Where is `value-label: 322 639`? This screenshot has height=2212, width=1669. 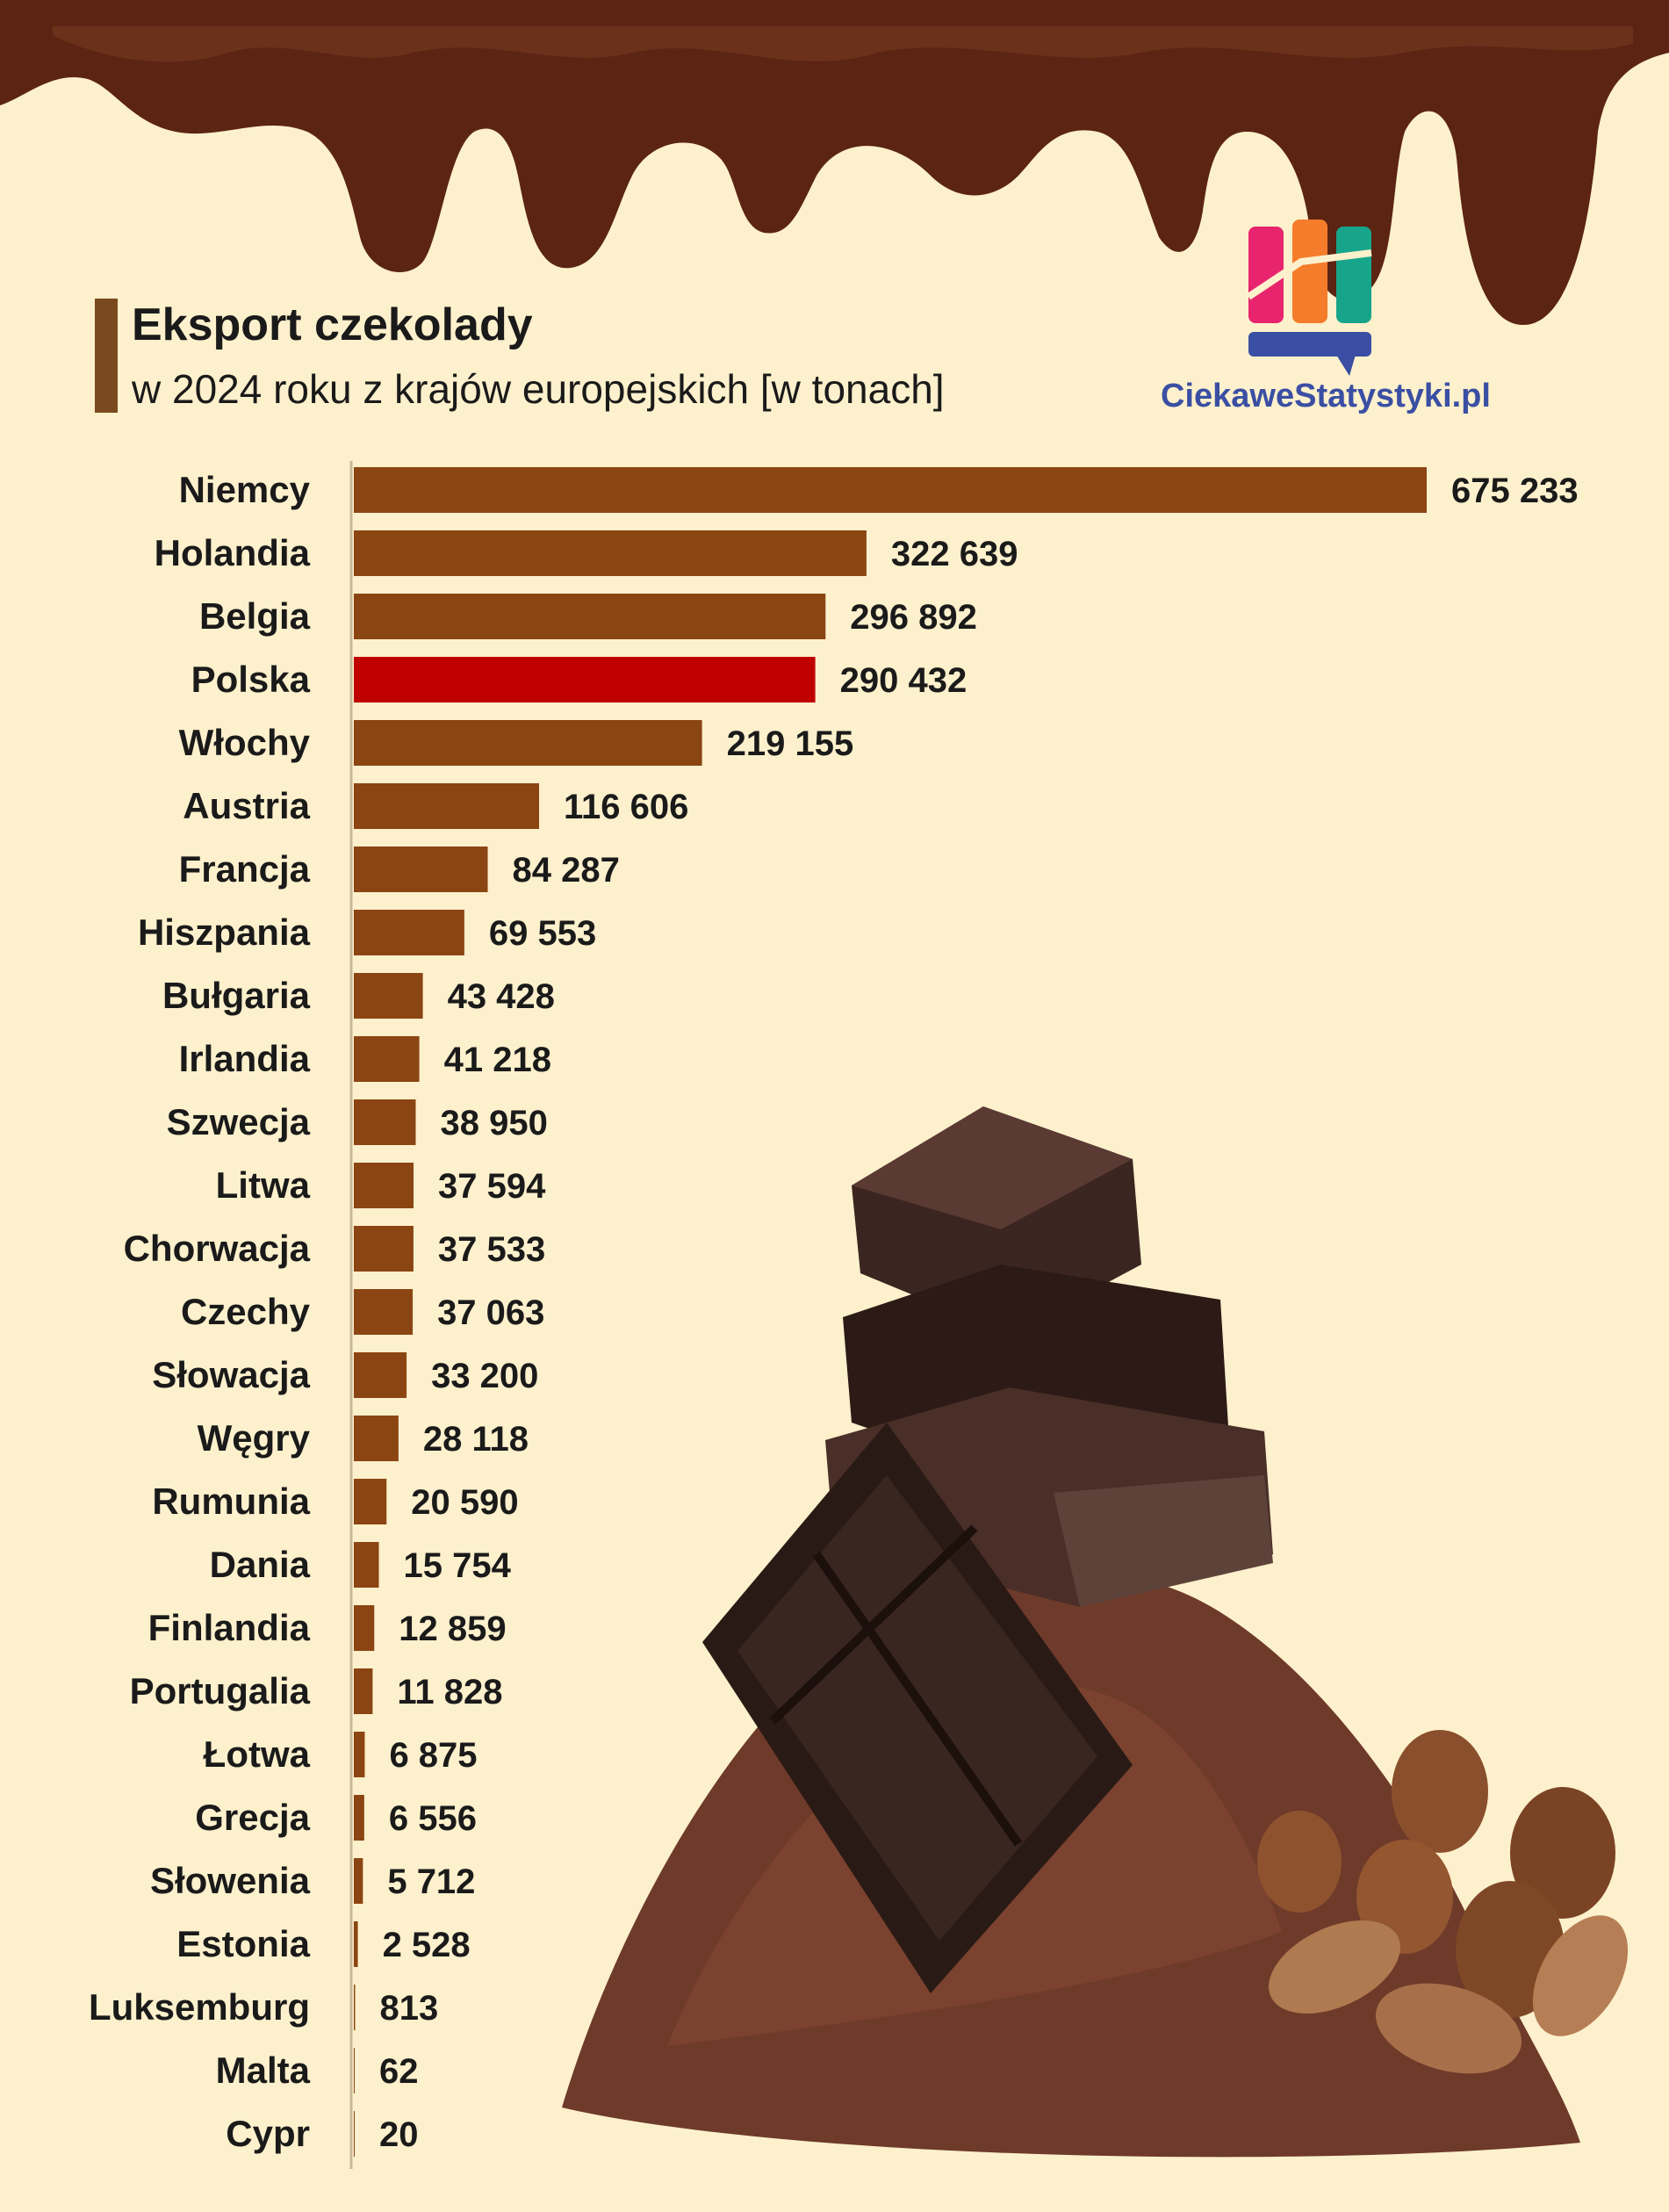
value-label: 322 639 is located at coordinates (954, 554).